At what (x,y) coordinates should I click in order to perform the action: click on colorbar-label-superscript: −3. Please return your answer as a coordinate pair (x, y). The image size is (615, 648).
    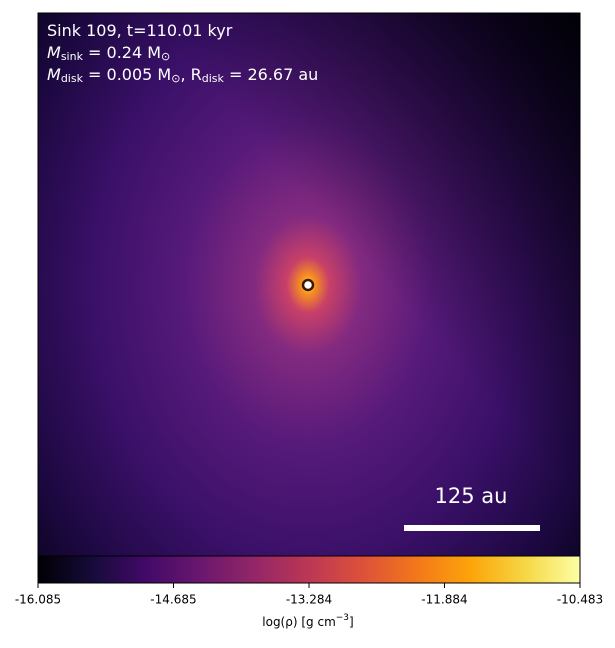
    Looking at the image, I should click on (342, 618).